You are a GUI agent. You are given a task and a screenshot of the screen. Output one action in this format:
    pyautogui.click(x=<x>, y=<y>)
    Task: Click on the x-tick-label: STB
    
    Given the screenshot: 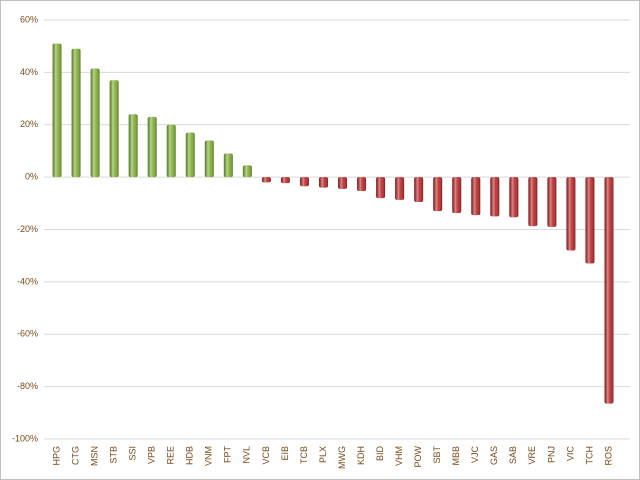 What is the action you would take?
    pyautogui.click(x=113, y=455)
    